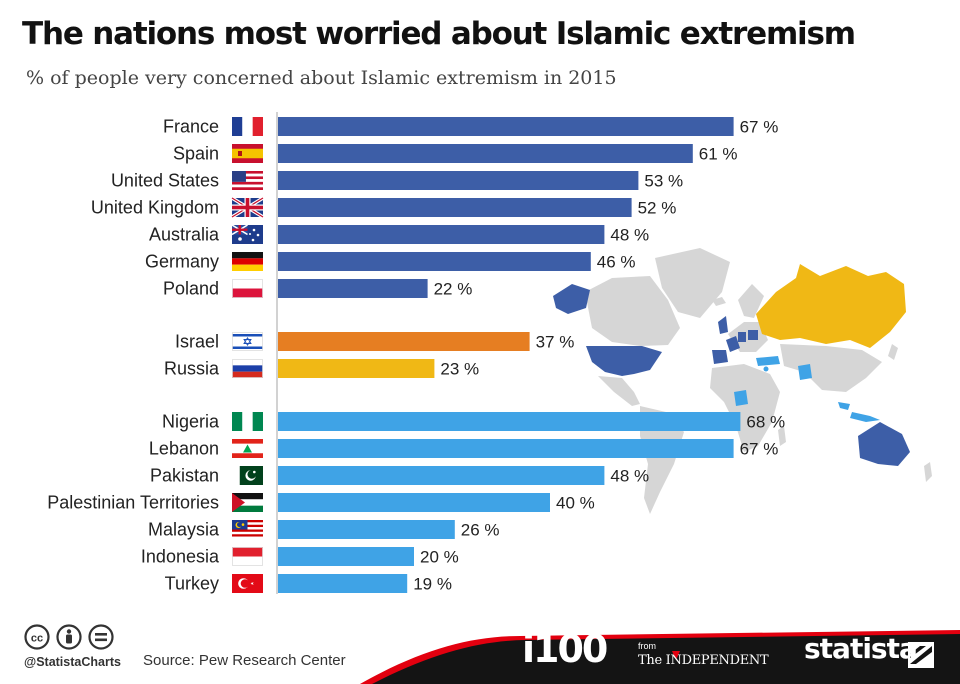 The width and height of the screenshot is (960, 684). I want to click on map-africa, so click(745, 408).